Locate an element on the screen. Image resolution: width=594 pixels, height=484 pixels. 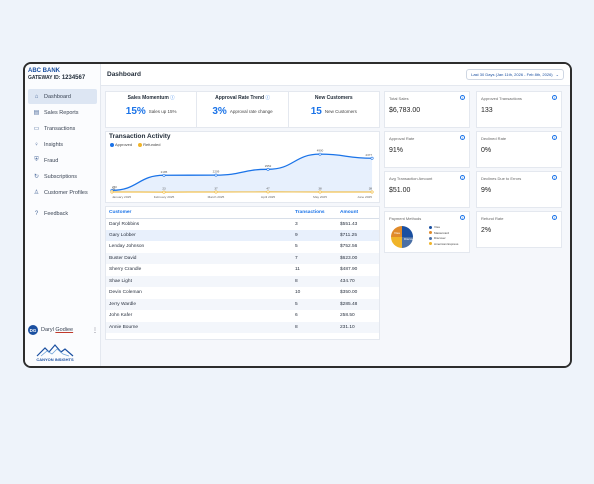
kpi-card-approval-rate: Approval Rate 91% i is located at coordinates (427, 149).